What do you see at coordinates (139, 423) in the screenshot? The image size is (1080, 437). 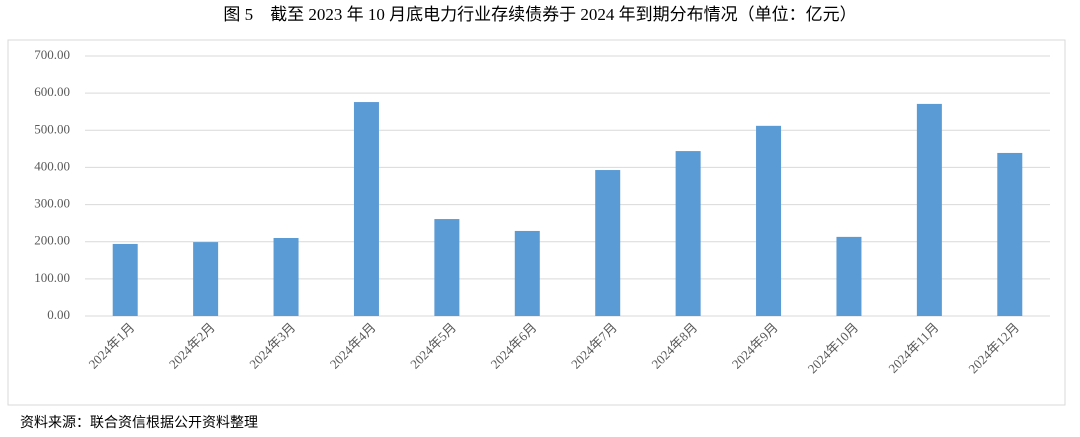 I see `source-note: 资料来源：联合资信根据公开资料整理` at bounding box center [139, 423].